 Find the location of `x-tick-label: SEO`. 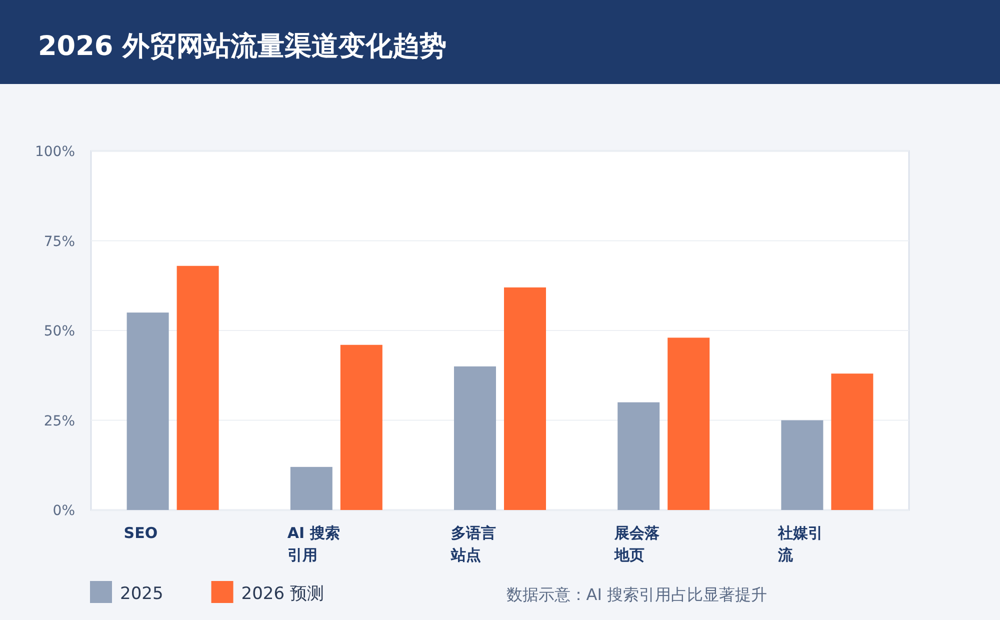

x-tick-label: SEO is located at coordinates (141, 533).